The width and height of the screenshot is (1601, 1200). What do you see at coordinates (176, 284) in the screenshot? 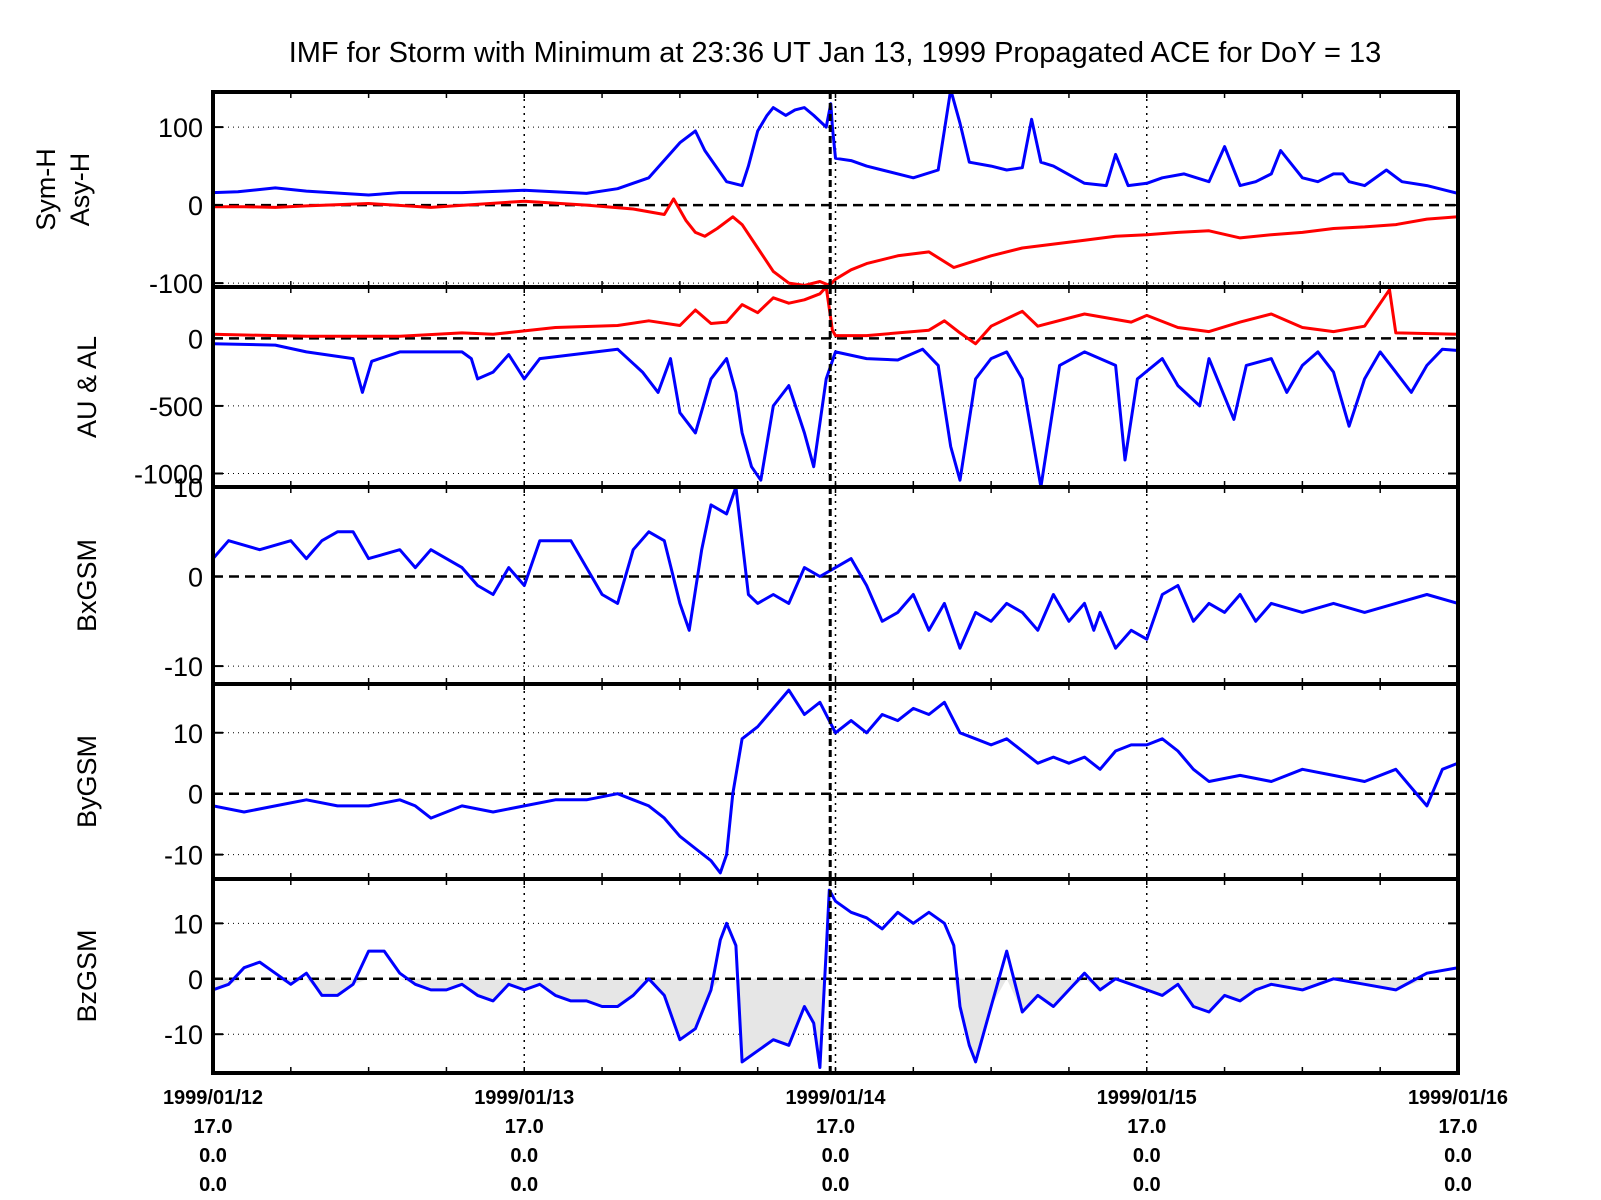
I see `y-tick-label: -100` at bounding box center [176, 284].